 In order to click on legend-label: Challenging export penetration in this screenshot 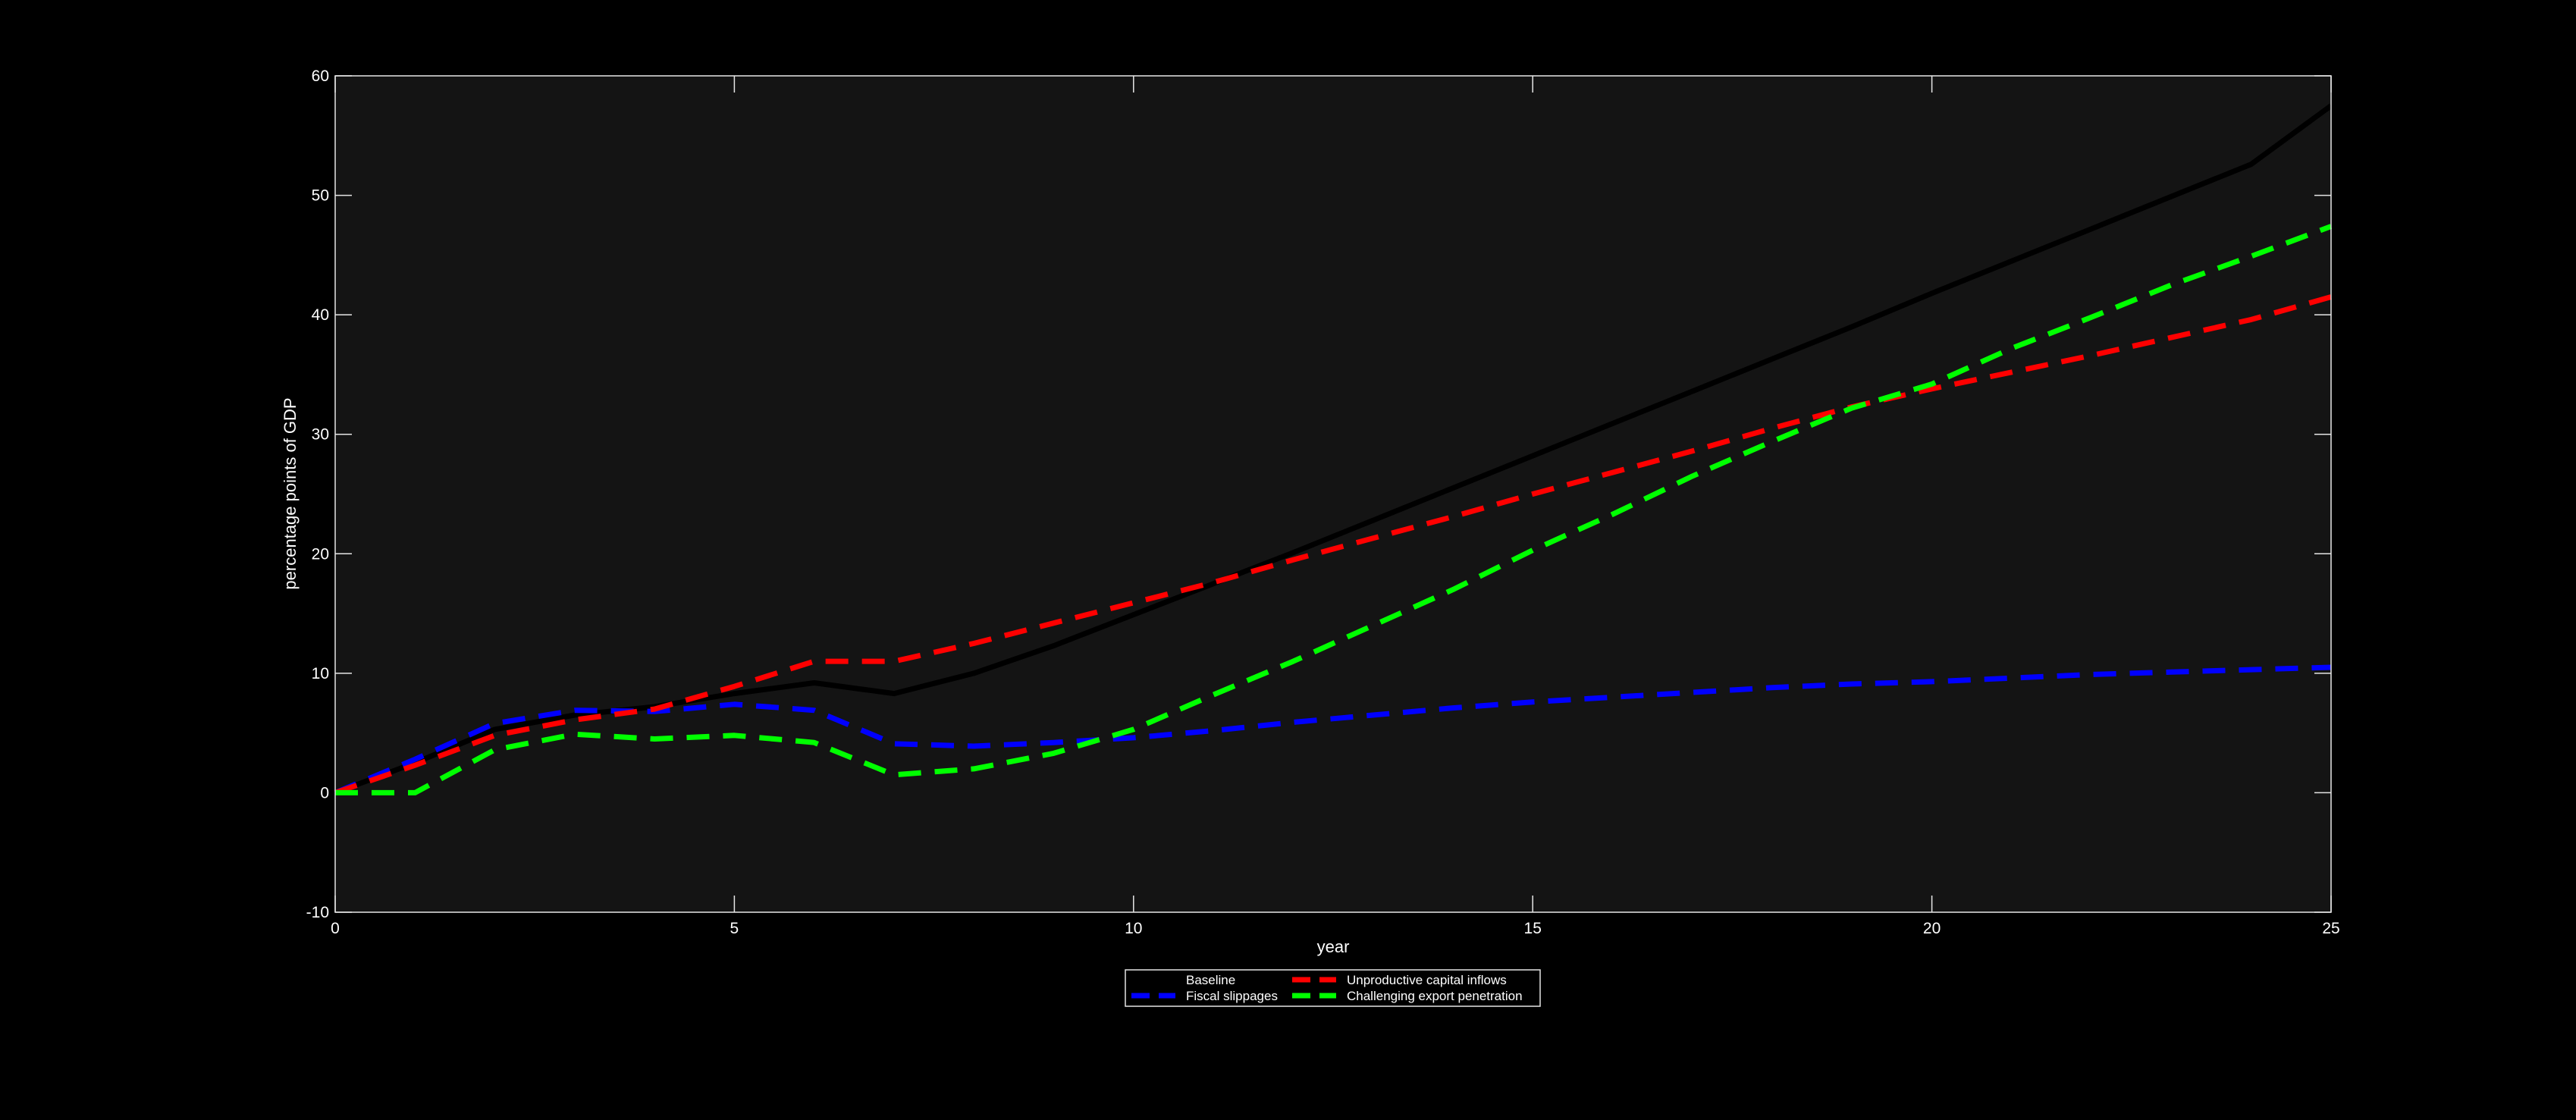, I will do `click(1435, 996)`.